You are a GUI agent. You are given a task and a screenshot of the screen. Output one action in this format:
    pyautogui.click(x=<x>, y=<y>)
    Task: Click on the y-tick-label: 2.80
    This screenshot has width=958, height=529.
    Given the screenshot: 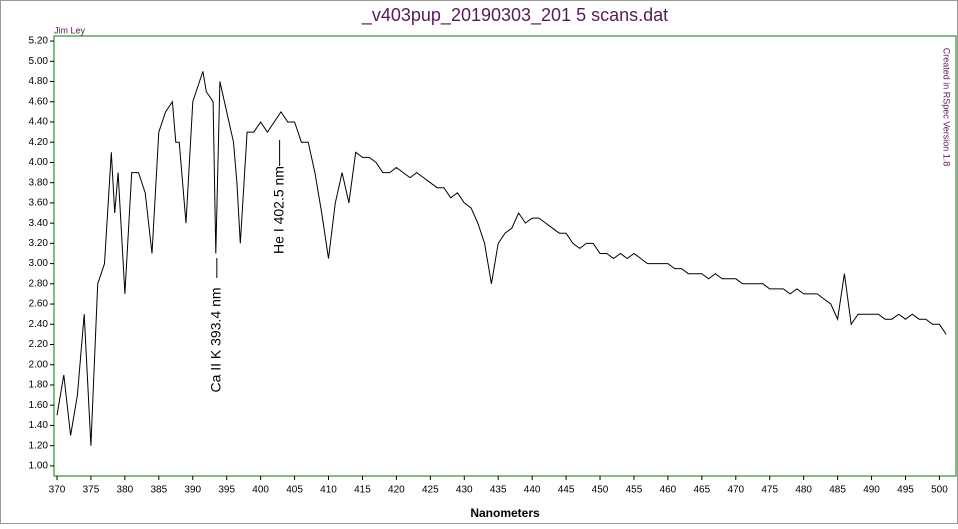 What is the action you would take?
    pyautogui.click(x=39, y=283)
    